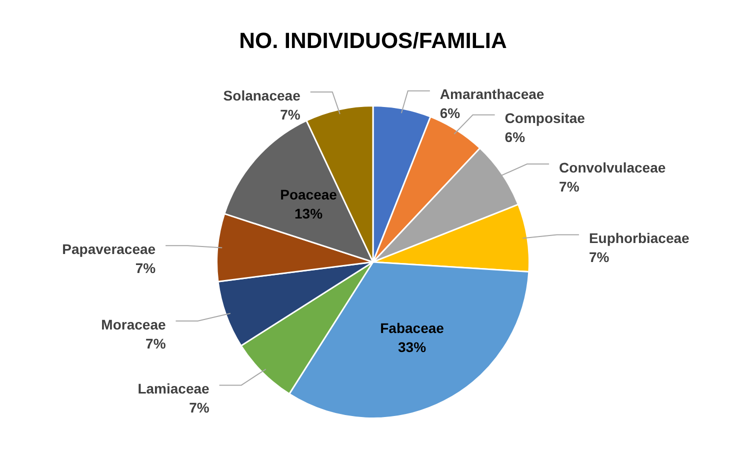 The height and width of the screenshot is (453, 733). Describe the element at coordinates (639, 238) in the screenshot. I see `slice-label: Euphorbiaceae` at that location.